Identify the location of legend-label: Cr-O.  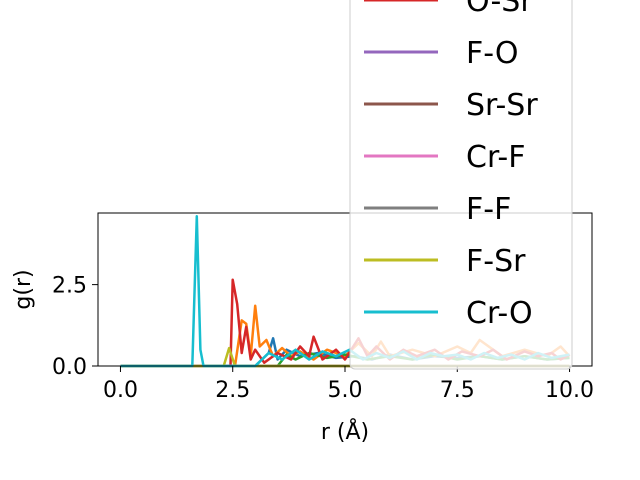
(499, 313).